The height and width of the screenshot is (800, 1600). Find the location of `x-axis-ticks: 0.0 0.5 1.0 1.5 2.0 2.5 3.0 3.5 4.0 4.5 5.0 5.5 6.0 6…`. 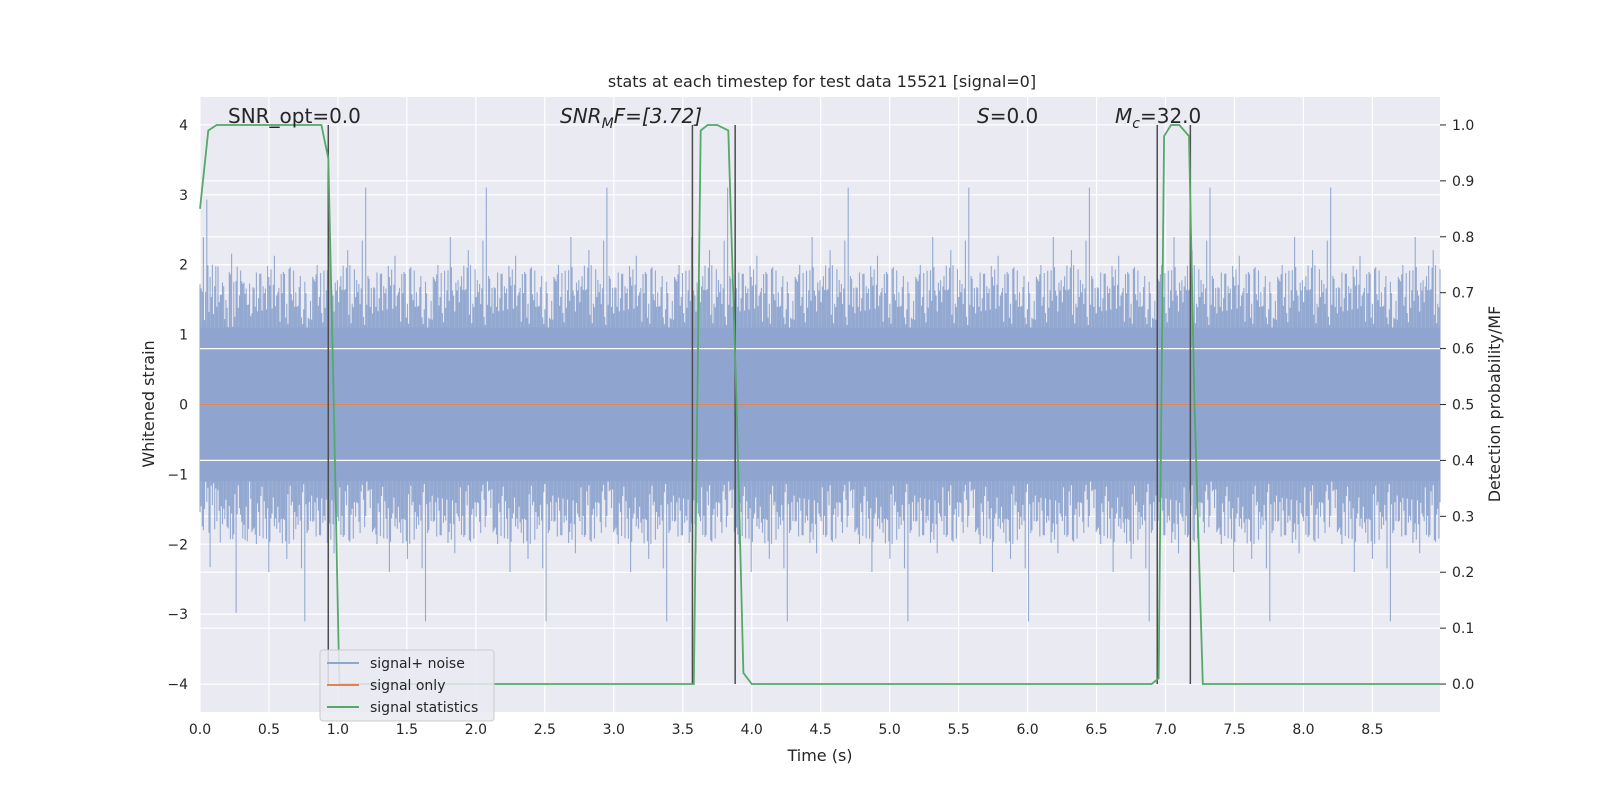

x-axis-ticks: 0.0 0.5 1.0 1.5 2.0 2.5 3.0 3.5 4.0 4.5 5.0 5.5 6.0 6… is located at coordinates (786, 730).